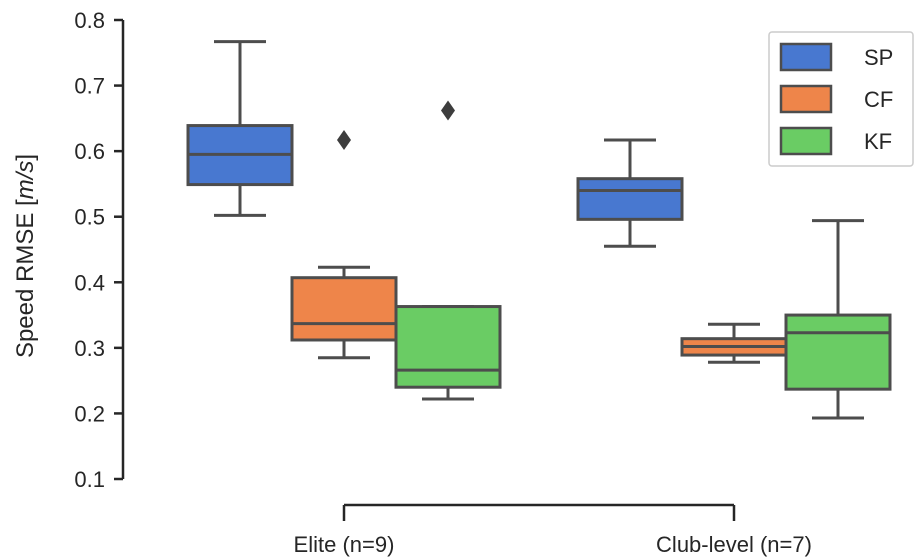 This screenshot has width=920, height=560. I want to click on legend-label-KF: KF, so click(878, 141).